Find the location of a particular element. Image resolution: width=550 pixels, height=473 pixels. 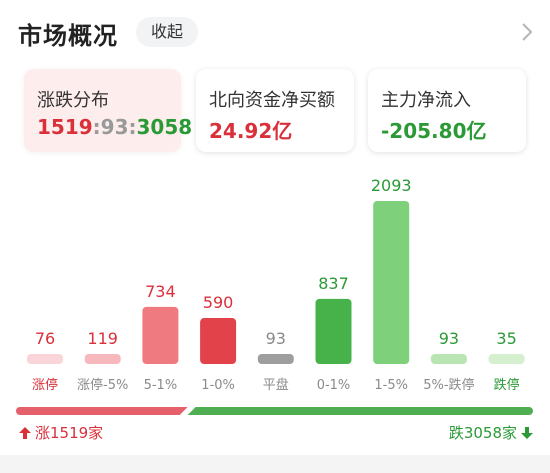

card-main-flow-value: -205.80亿 is located at coordinates (434, 131).